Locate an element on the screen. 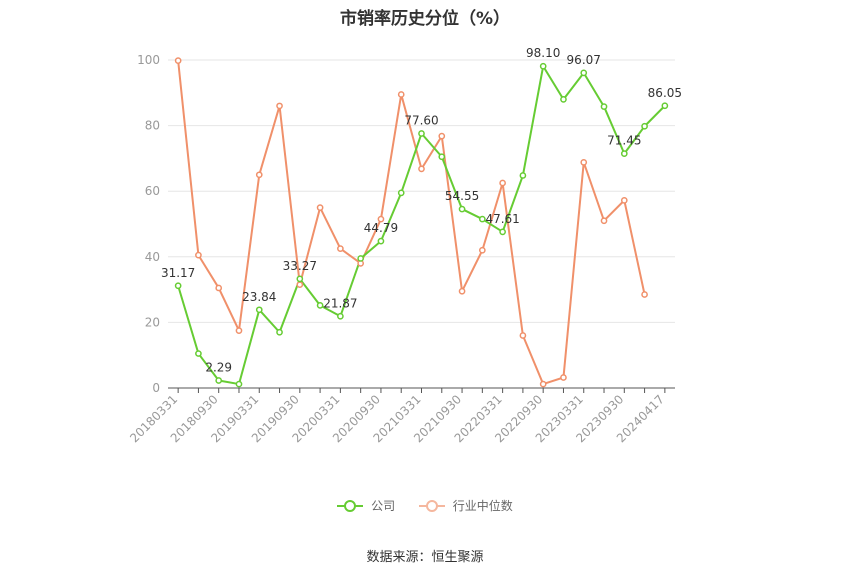 The width and height of the screenshot is (850, 575). y-tick-label: 80 is located at coordinates (152, 126).